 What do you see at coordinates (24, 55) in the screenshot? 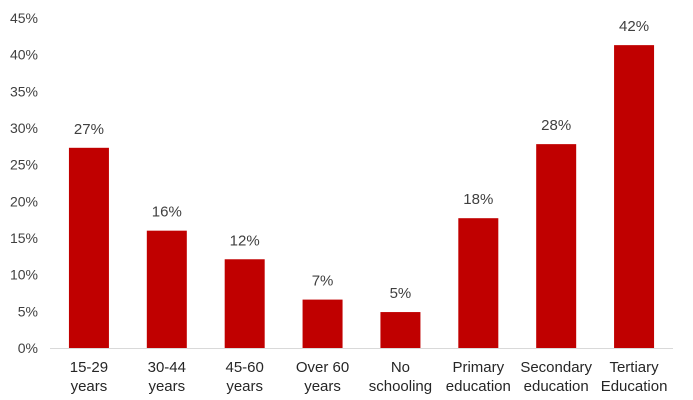
I see `y-tick-label: 40%` at bounding box center [24, 55].